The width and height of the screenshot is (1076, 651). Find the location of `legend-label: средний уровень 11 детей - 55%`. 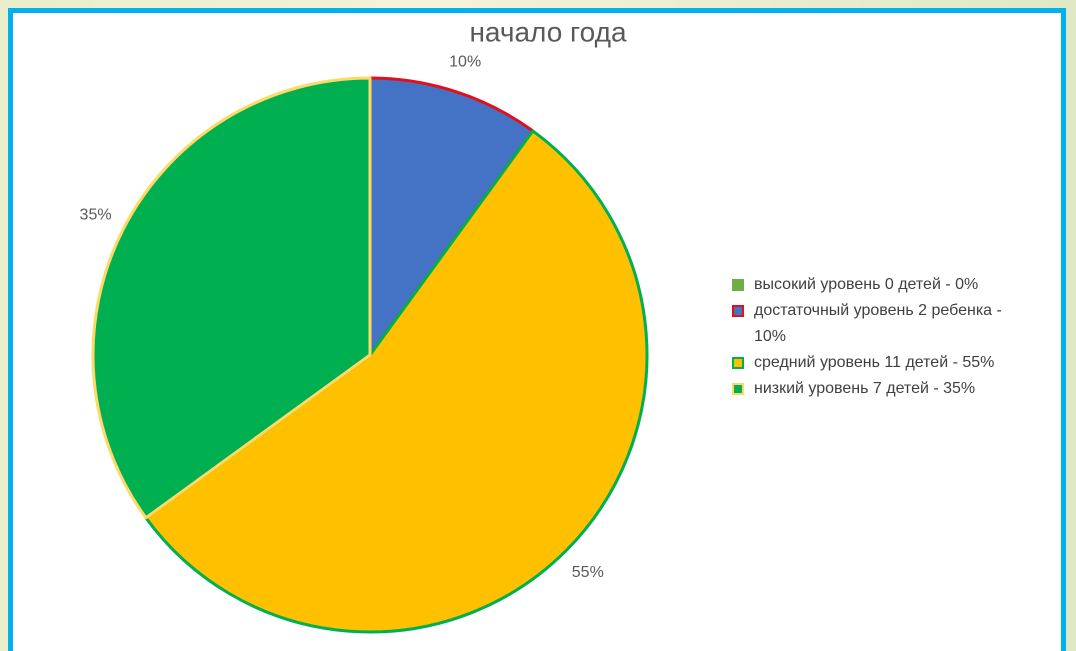

legend-label: средний уровень 11 детей - 55% is located at coordinates (874, 362).